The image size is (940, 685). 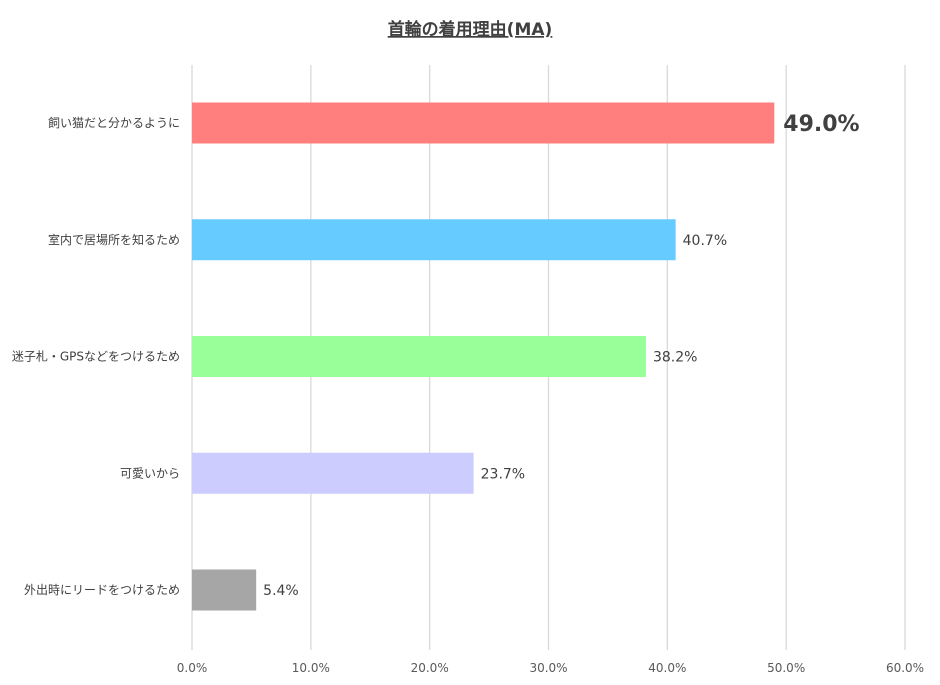 What do you see at coordinates (786, 668) in the screenshot?
I see `x-tick-label: 50.0%` at bounding box center [786, 668].